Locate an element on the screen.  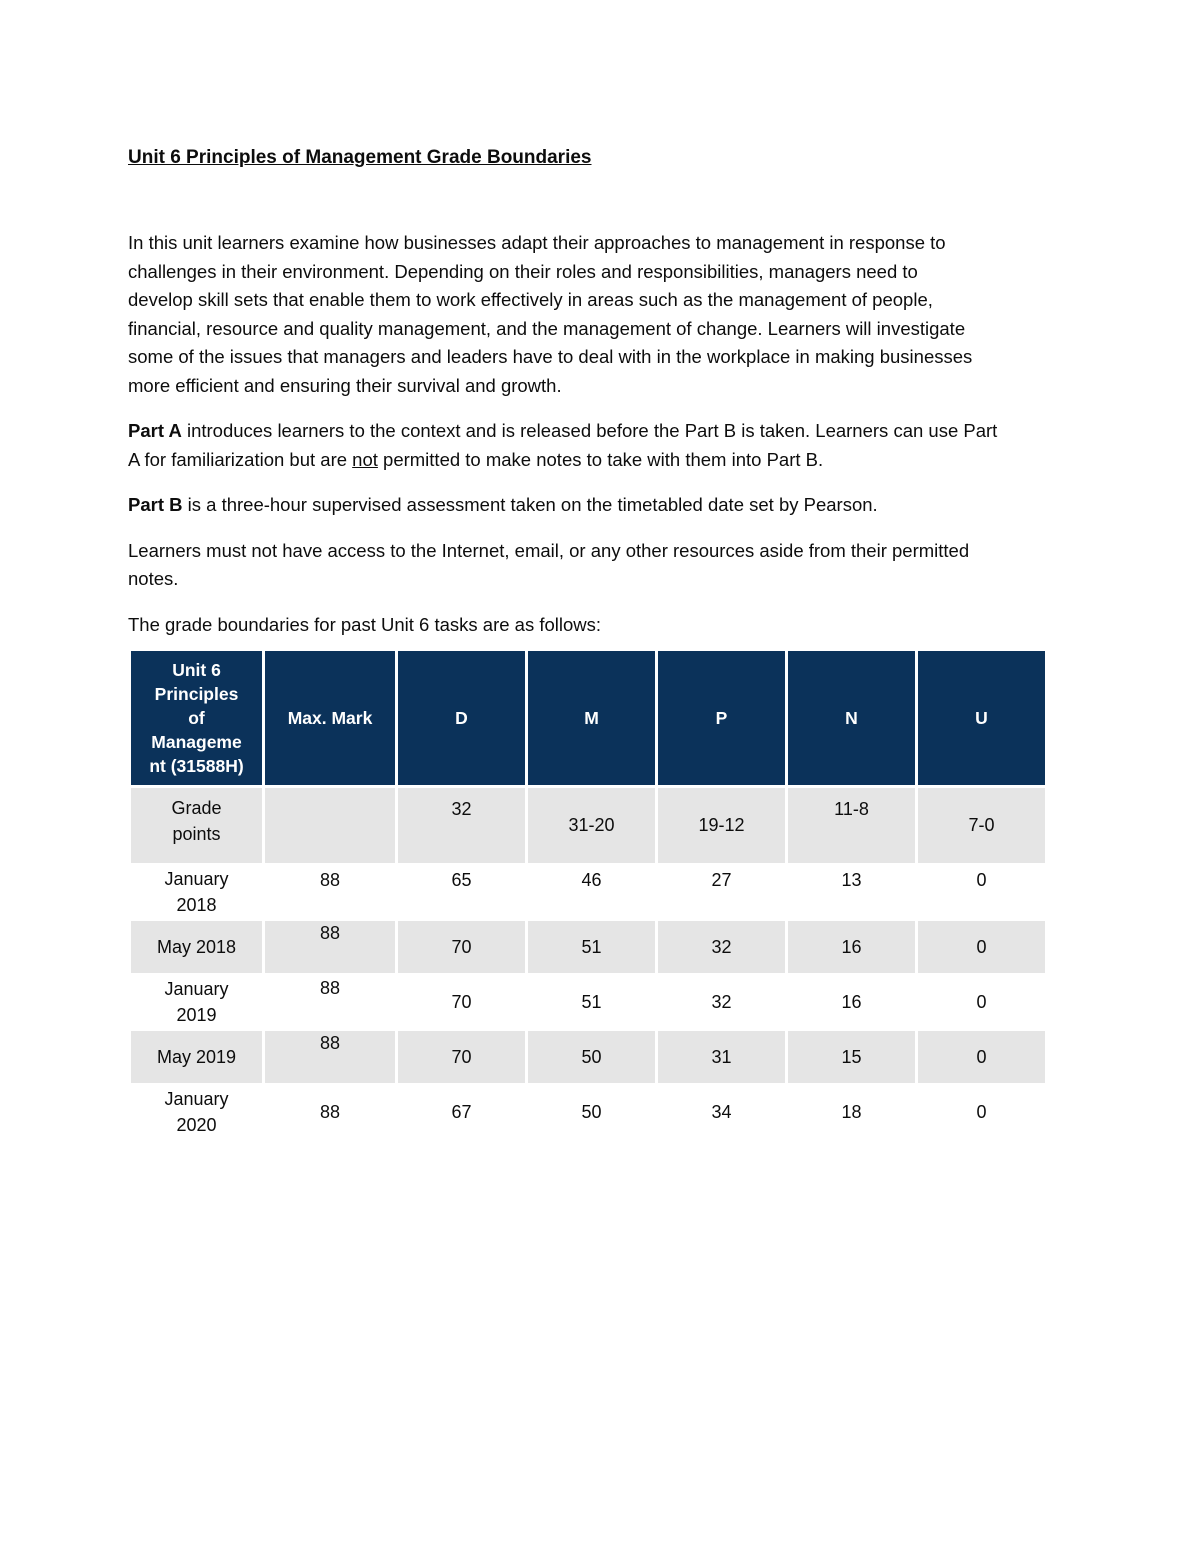
grade-points-m: 31-20 is located at coordinates (591, 825).